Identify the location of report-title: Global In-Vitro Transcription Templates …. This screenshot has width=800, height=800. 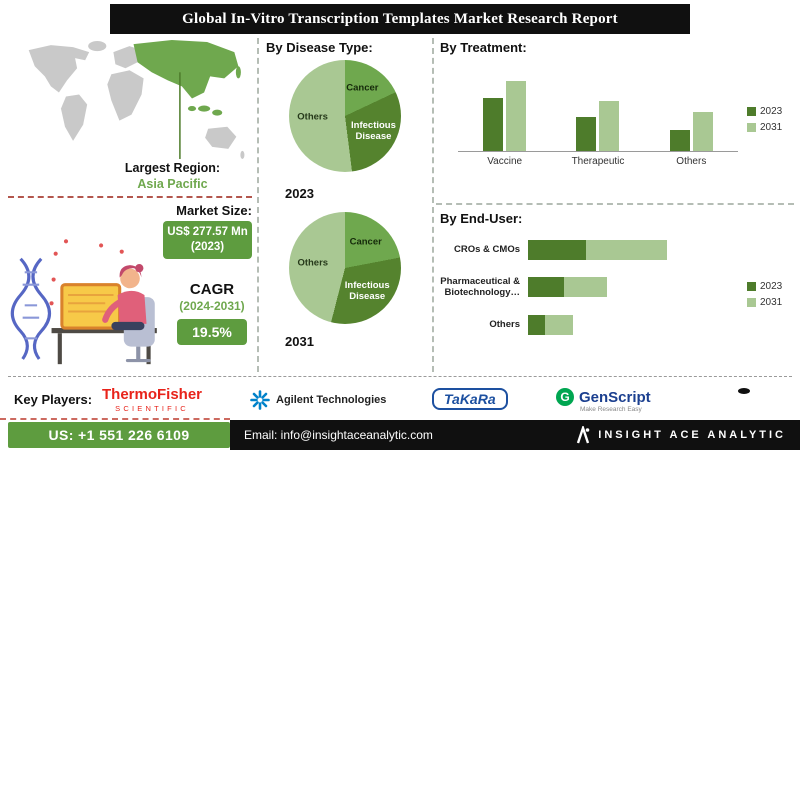
(400, 18).